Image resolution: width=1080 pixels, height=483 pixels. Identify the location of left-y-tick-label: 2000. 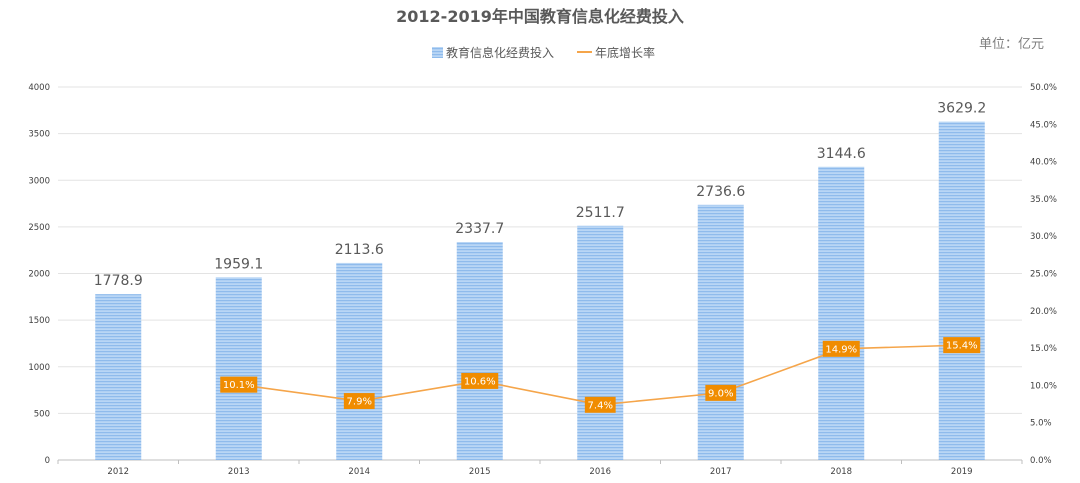
(39, 275).